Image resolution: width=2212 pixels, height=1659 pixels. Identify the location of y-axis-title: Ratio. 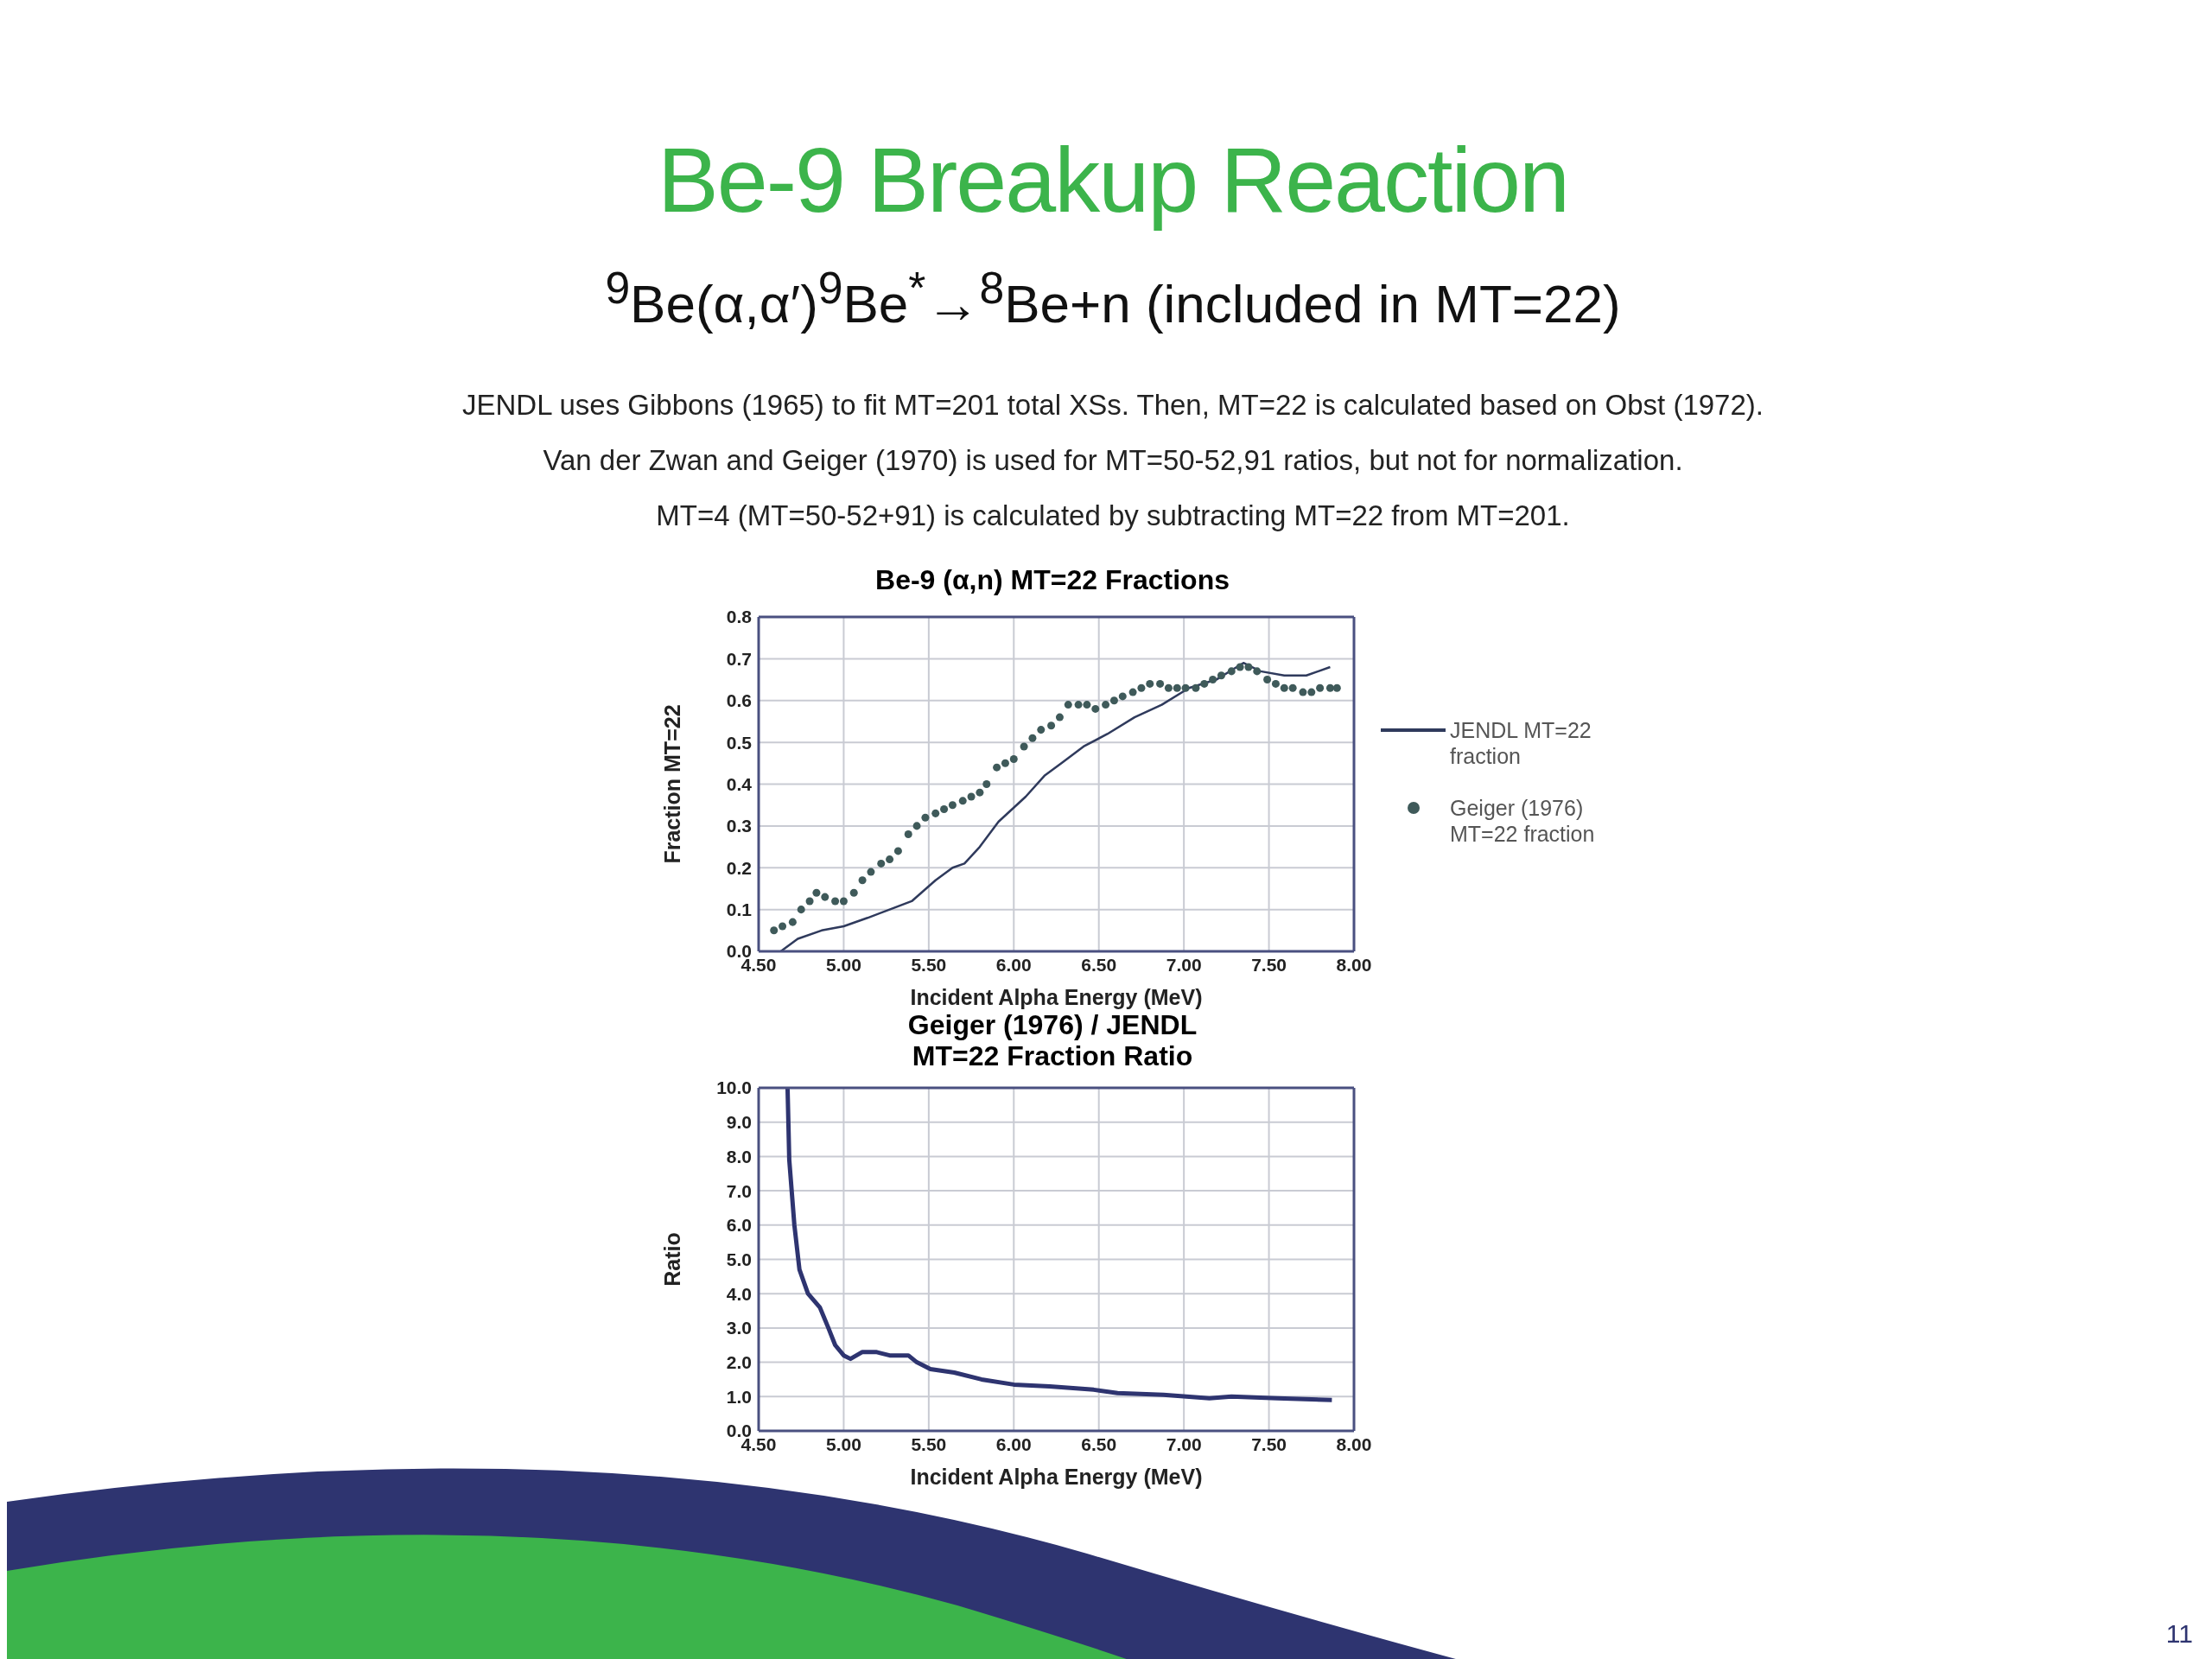
(671, 1259).